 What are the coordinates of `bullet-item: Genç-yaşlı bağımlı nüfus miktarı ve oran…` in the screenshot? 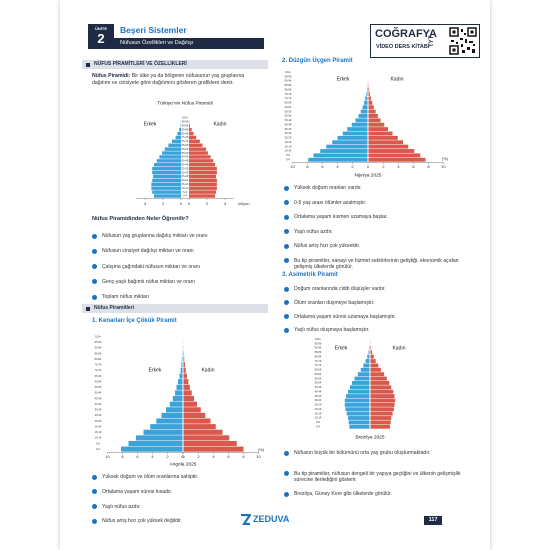 It's located at (182, 282).